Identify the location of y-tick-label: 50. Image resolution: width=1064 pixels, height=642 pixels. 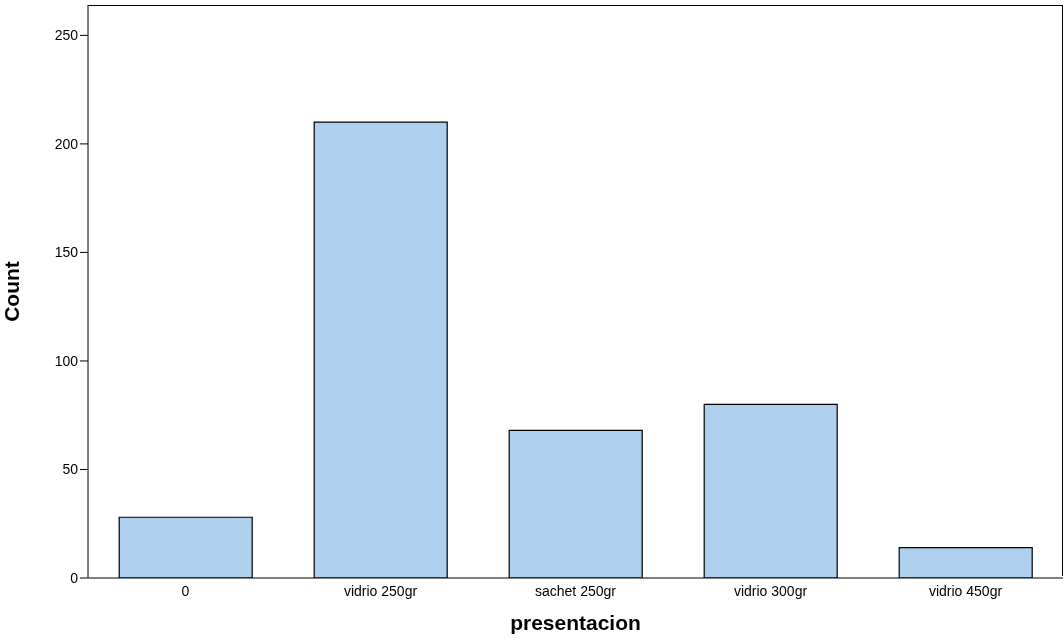
(70, 469).